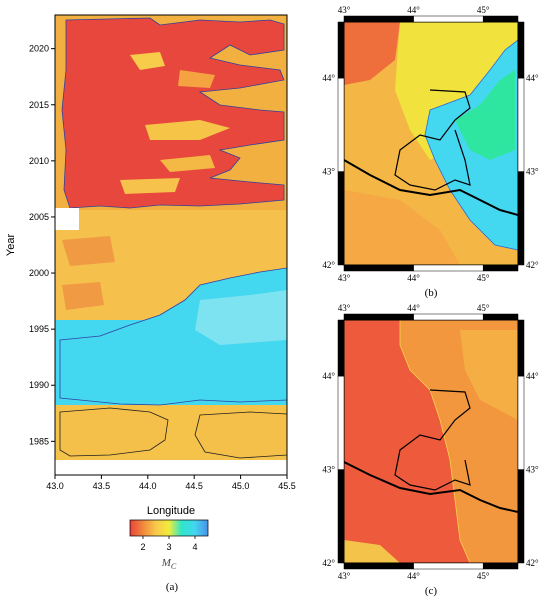  Describe the element at coordinates (431, 187) in the screenshot. I see `panel-b-border-line` at that location.